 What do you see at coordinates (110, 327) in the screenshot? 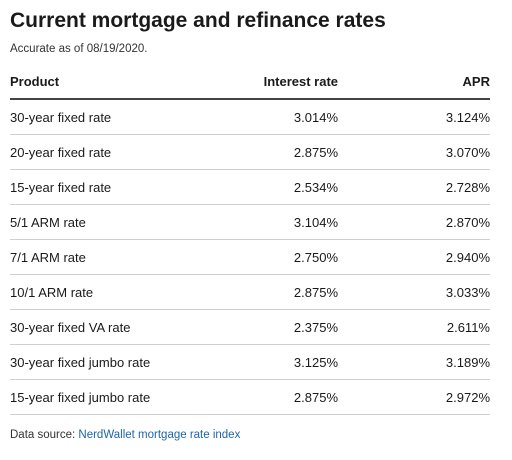
I see `product-cell: 30-year fixed VA rate` at bounding box center [110, 327].